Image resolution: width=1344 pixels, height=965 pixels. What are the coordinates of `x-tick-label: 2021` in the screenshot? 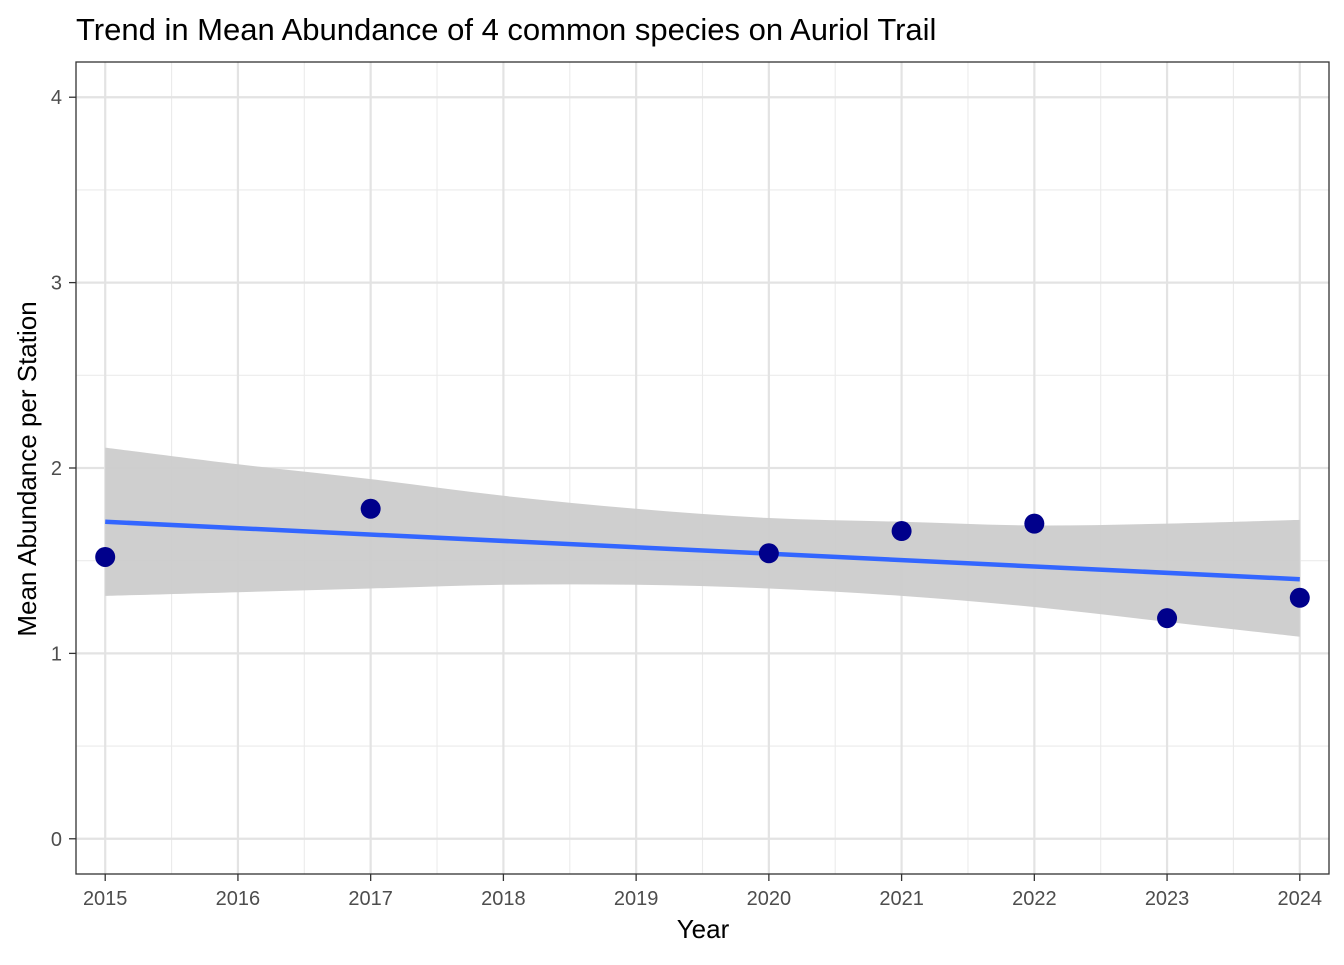 It's located at (901, 899).